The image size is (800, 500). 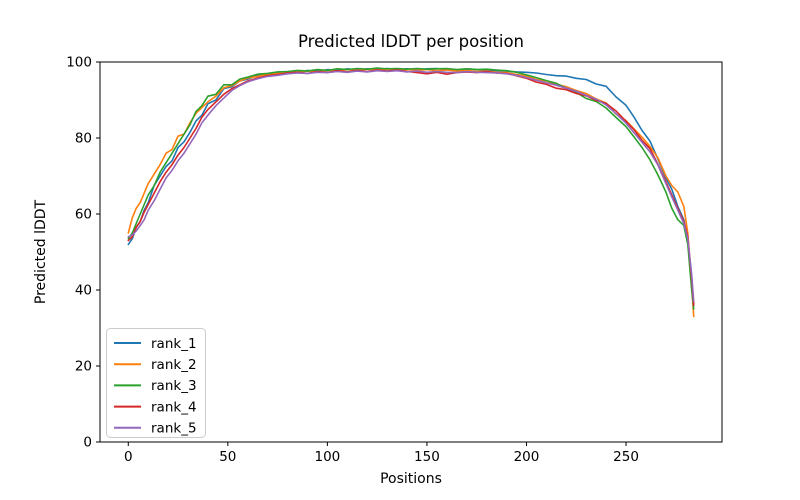 I want to click on x-tick-label: 150, so click(x=427, y=457).